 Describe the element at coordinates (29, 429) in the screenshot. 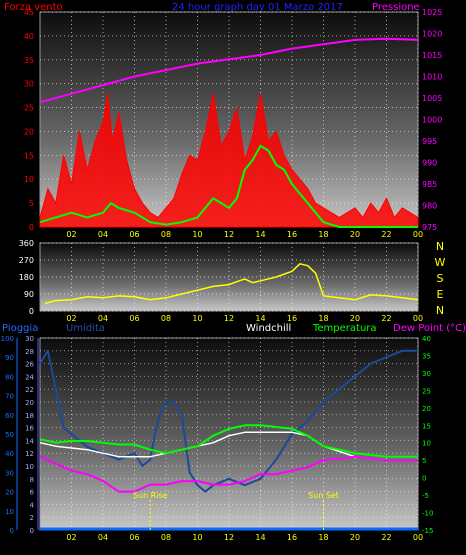

I see `humidity-tick-label: 16` at that location.